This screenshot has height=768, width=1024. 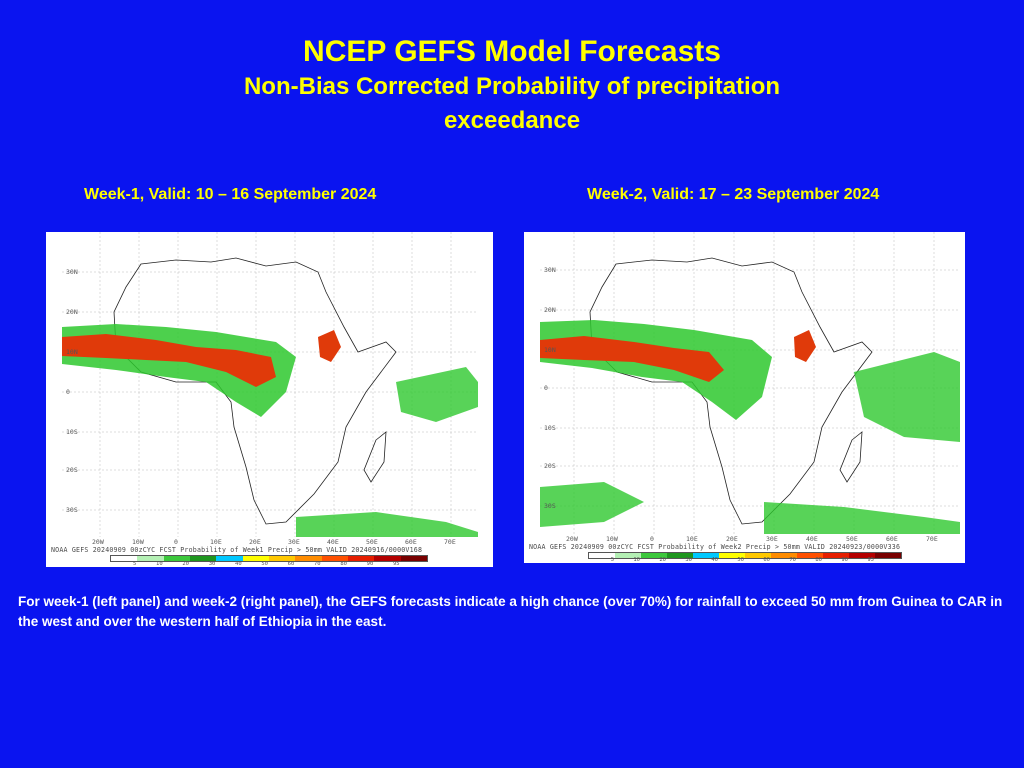 What do you see at coordinates (907, 397) in the screenshot?
I see `week2-ocean-rain` at bounding box center [907, 397].